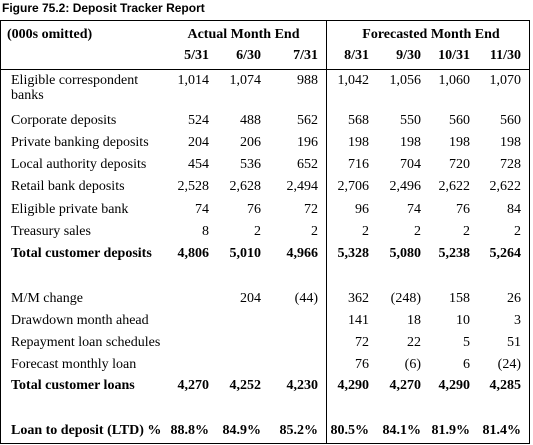 This screenshot has height=445, width=533. What do you see at coordinates (80, 142) in the screenshot?
I see `row-label: Private banking deposits` at bounding box center [80, 142].